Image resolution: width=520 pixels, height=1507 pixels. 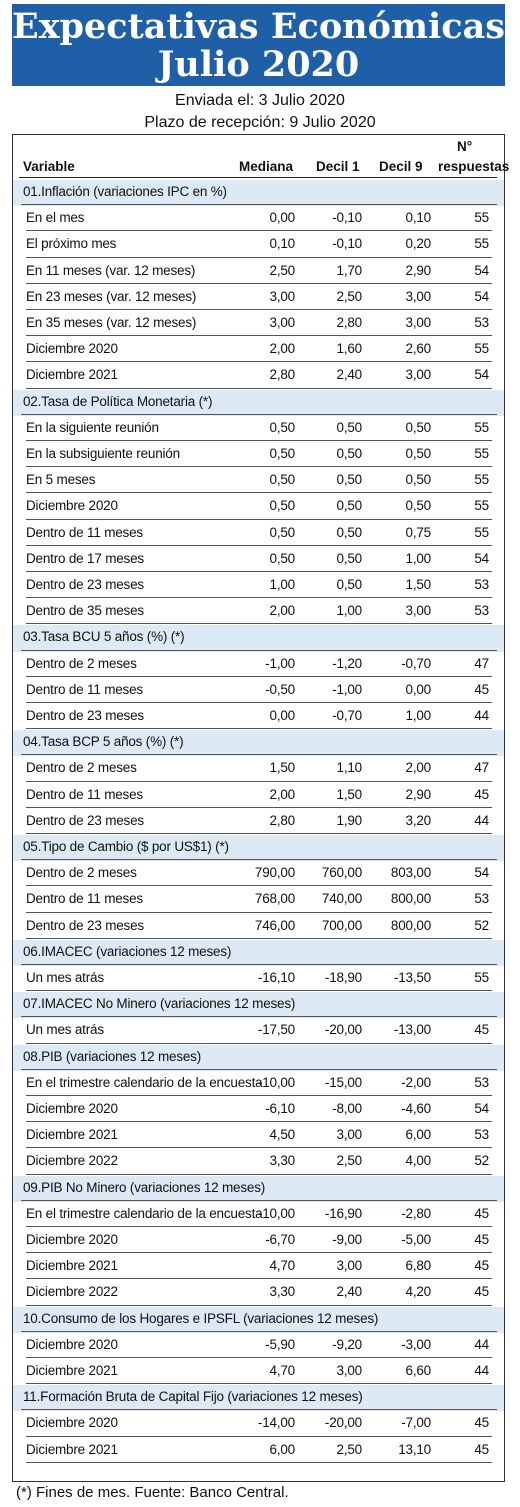 I want to click on value-respuestas: 47, so click(x=481, y=768).